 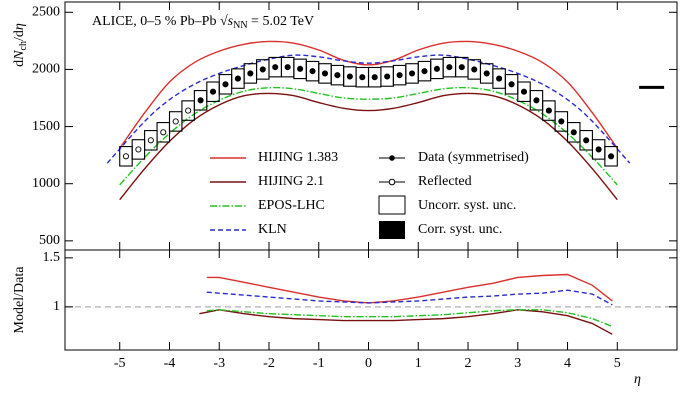 I want to click on y-axis-label: dNch/dη, so click(x=20, y=45).